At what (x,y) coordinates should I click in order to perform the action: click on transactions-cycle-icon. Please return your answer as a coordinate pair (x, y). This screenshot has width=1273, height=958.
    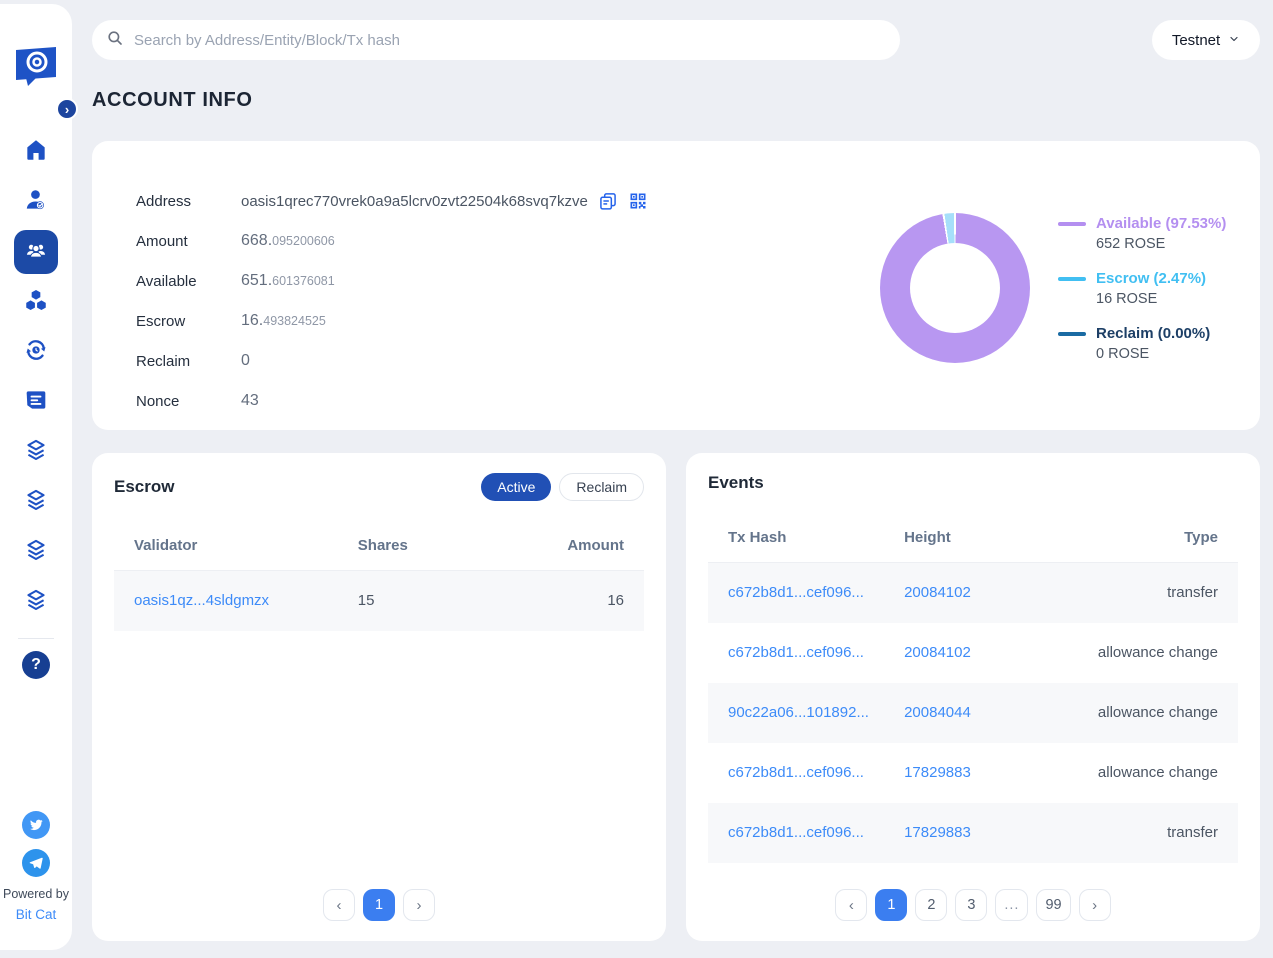
    Looking at the image, I should click on (36, 352).